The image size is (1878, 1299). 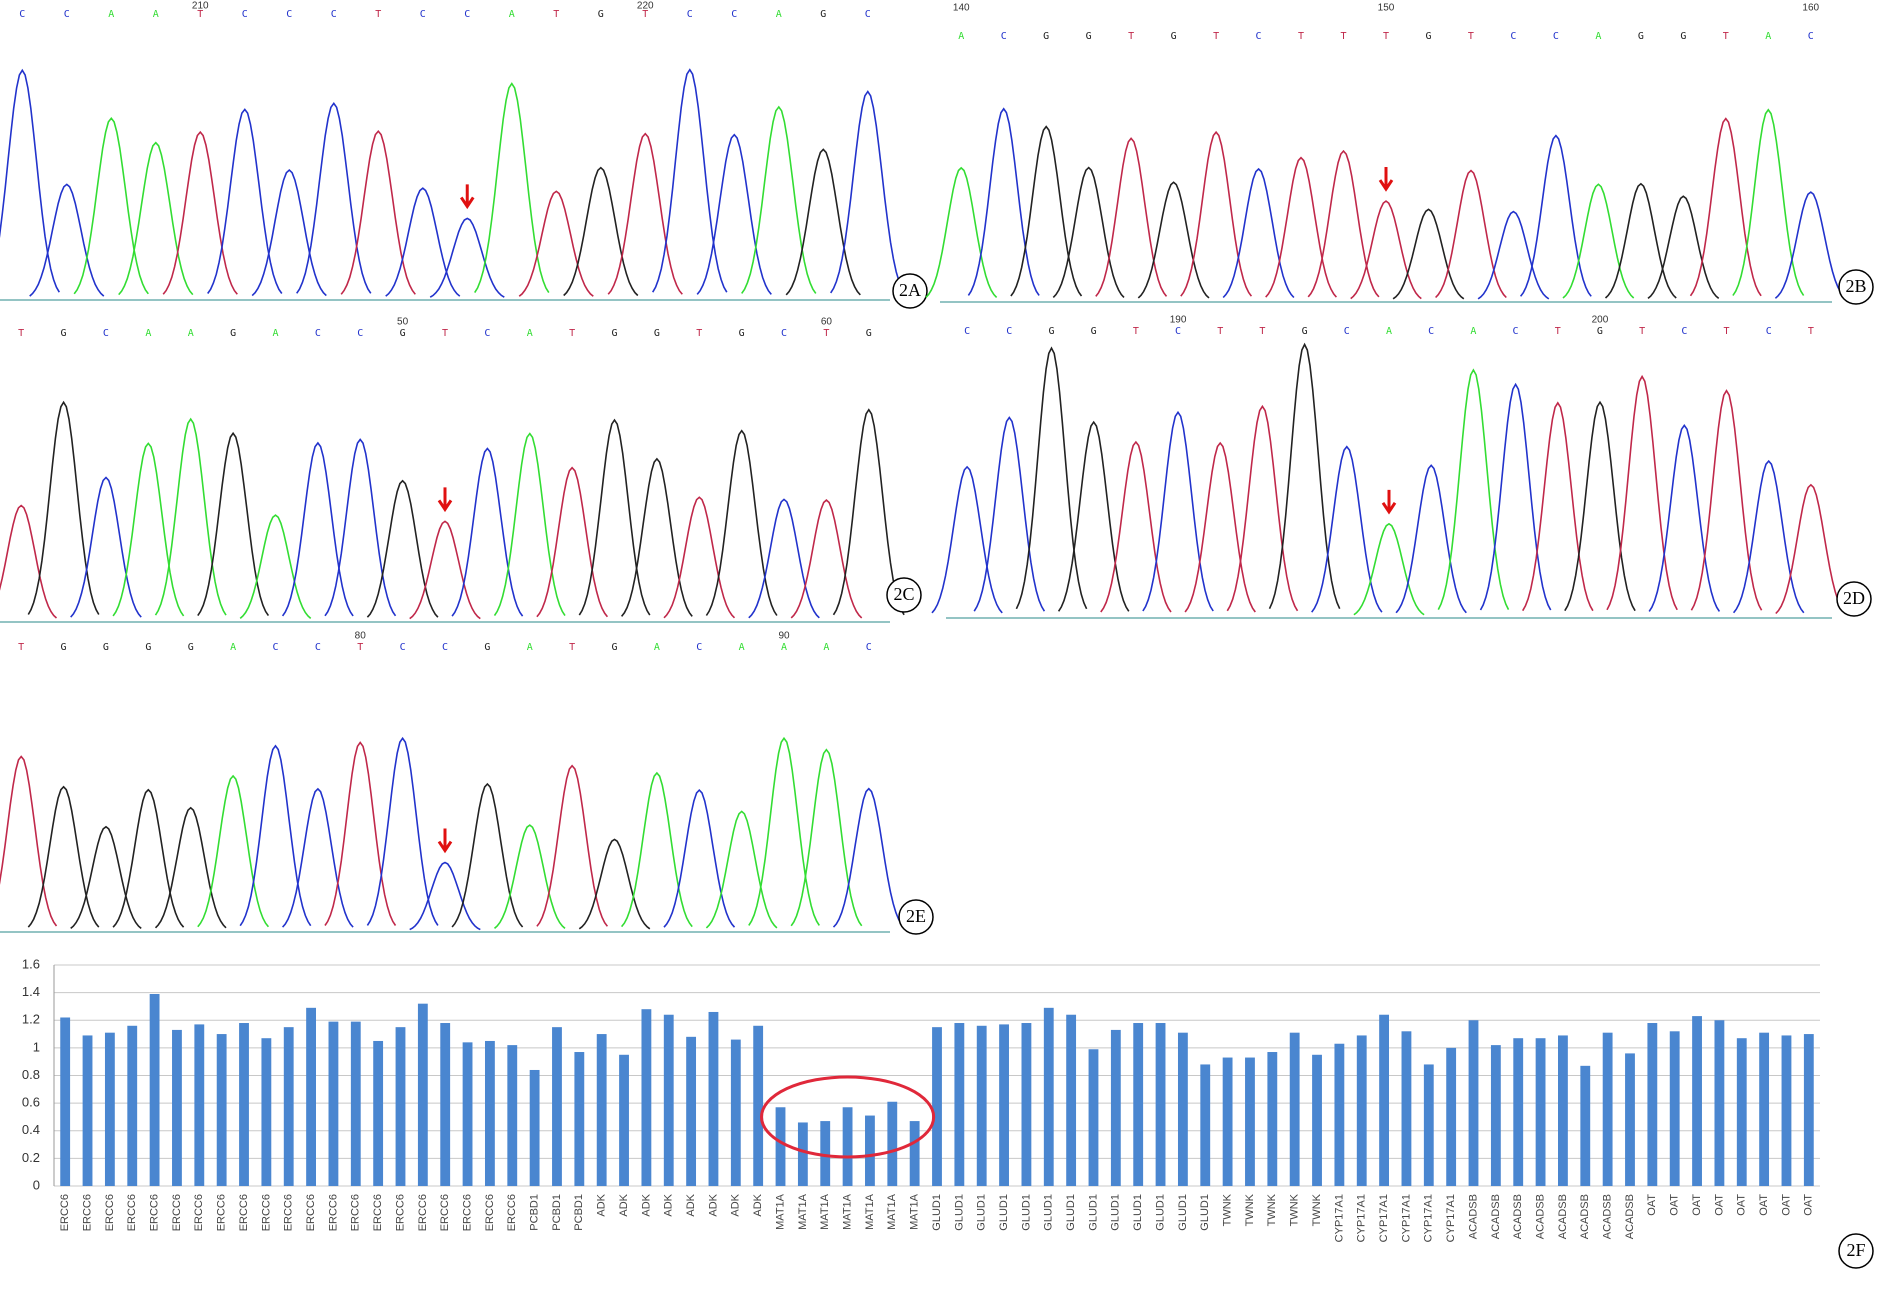 What do you see at coordinates (602, 1204) in the screenshot?
I see `x-tick-label: ADK` at bounding box center [602, 1204].